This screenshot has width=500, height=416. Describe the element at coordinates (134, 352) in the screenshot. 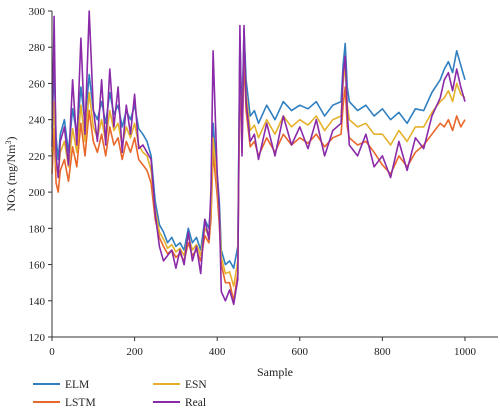

I see `x-tick-label: 200` at that location.